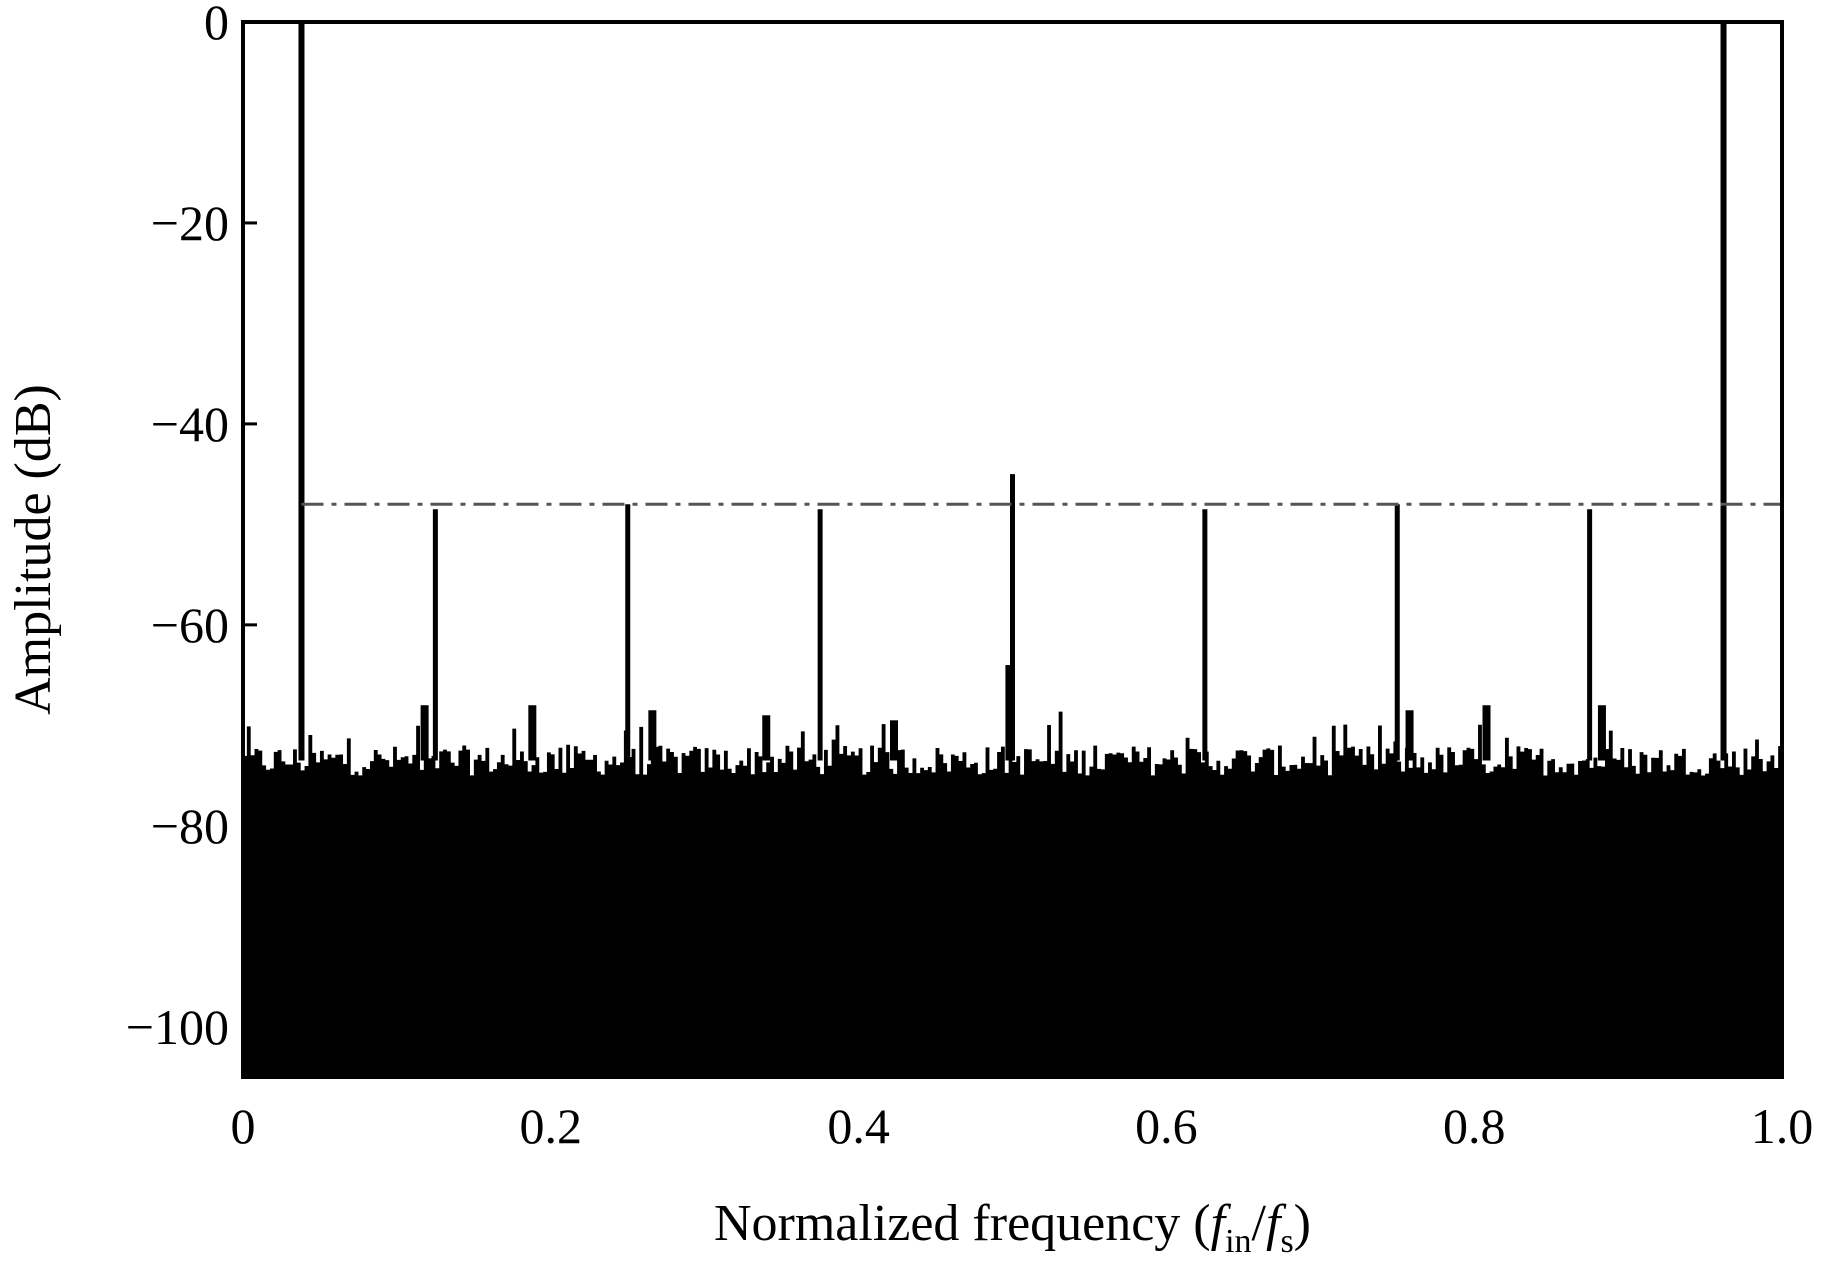  What do you see at coordinates (243, 1126) in the screenshot?
I see `x-tick-label: 0` at bounding box center [243, 1126].